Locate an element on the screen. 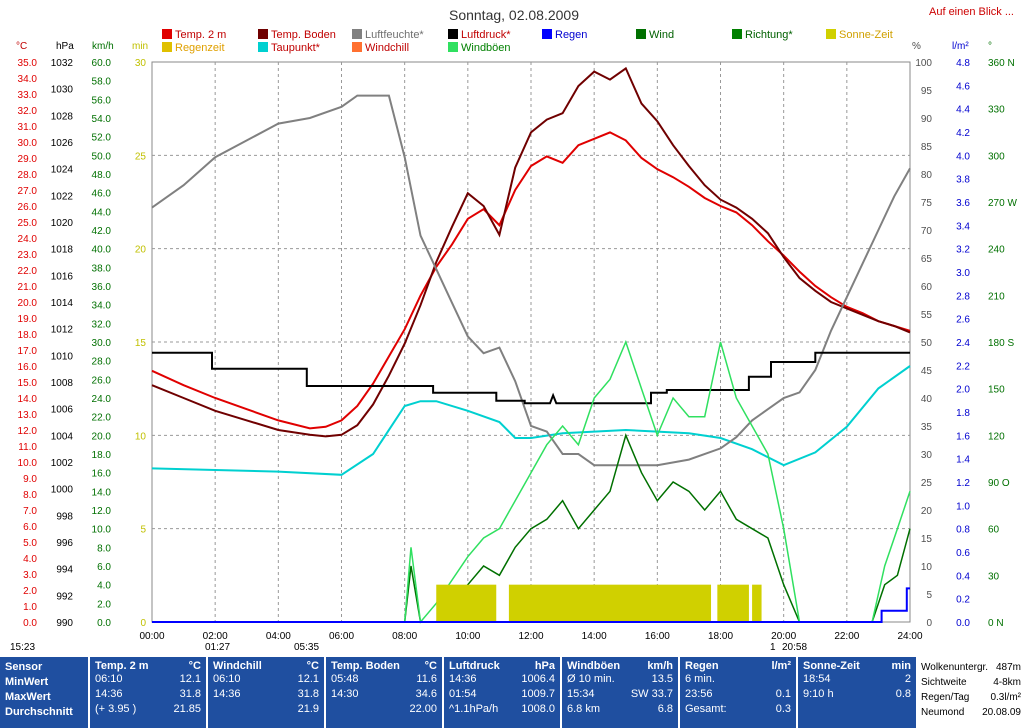 The image size is (1024, 728). y-tick-label: 0 N is located at coordinates (996, 623).